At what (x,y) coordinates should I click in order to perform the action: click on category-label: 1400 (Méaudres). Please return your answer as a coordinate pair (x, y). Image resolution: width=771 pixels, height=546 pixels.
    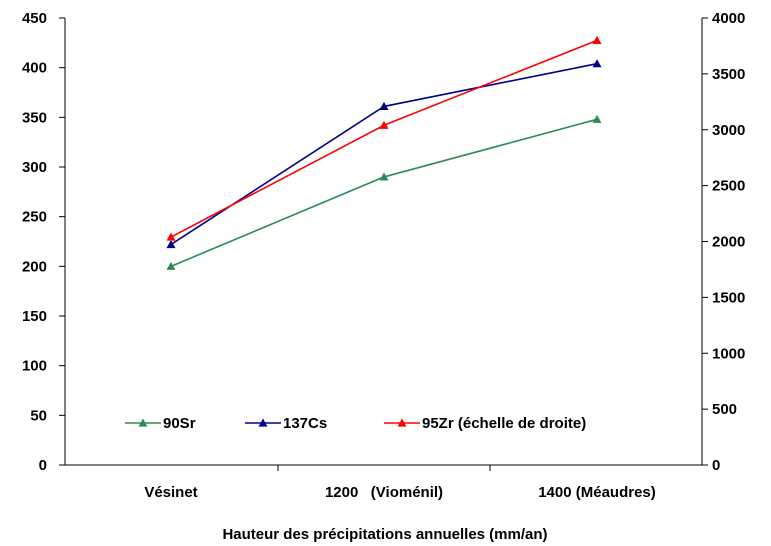
    Looking at the image, I should click on (597, 492).